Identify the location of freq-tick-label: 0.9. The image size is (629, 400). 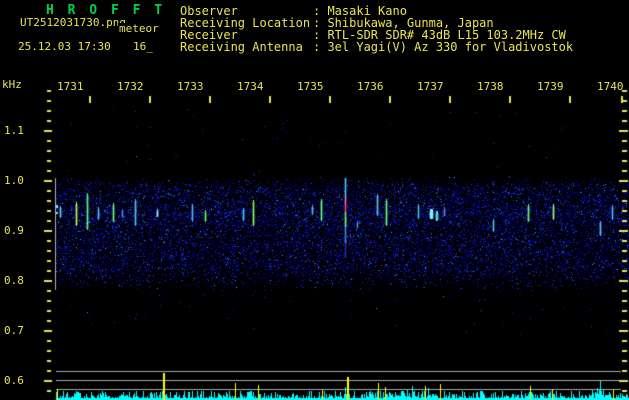
(14, 230).